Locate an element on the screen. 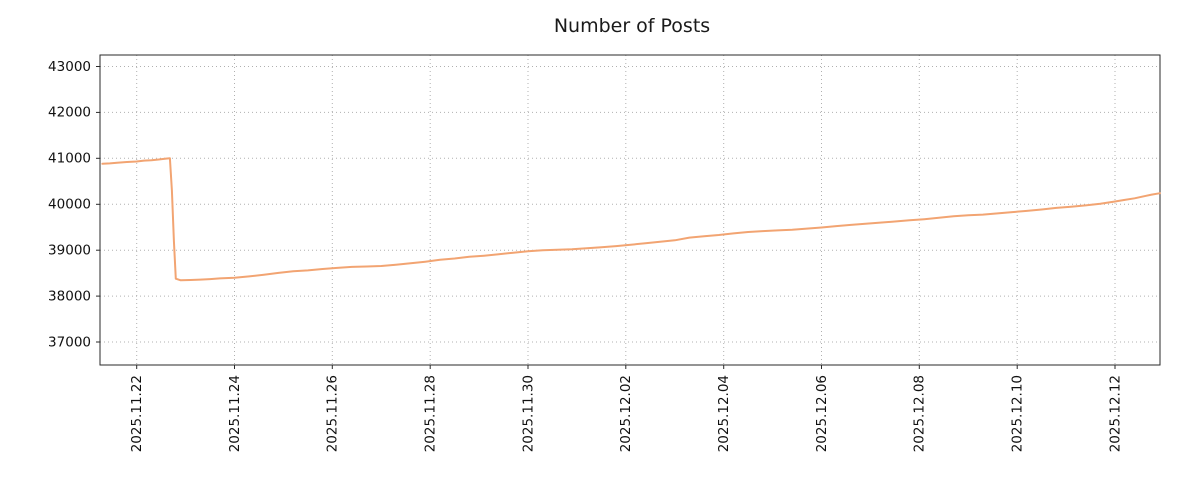 This screenshot has width=1200, height=500. x-tick-label: 2025.12.10 is located at coordinates (1018, 413).